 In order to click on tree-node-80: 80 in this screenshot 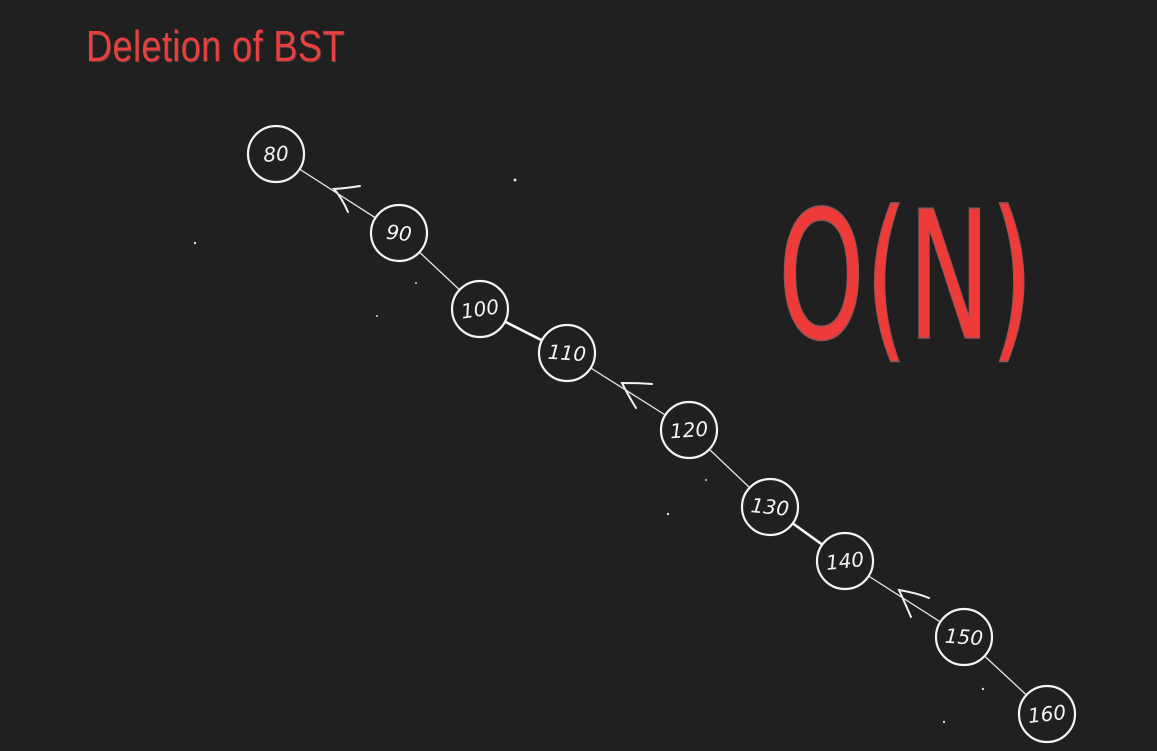, I will do `click(276, 154)`.